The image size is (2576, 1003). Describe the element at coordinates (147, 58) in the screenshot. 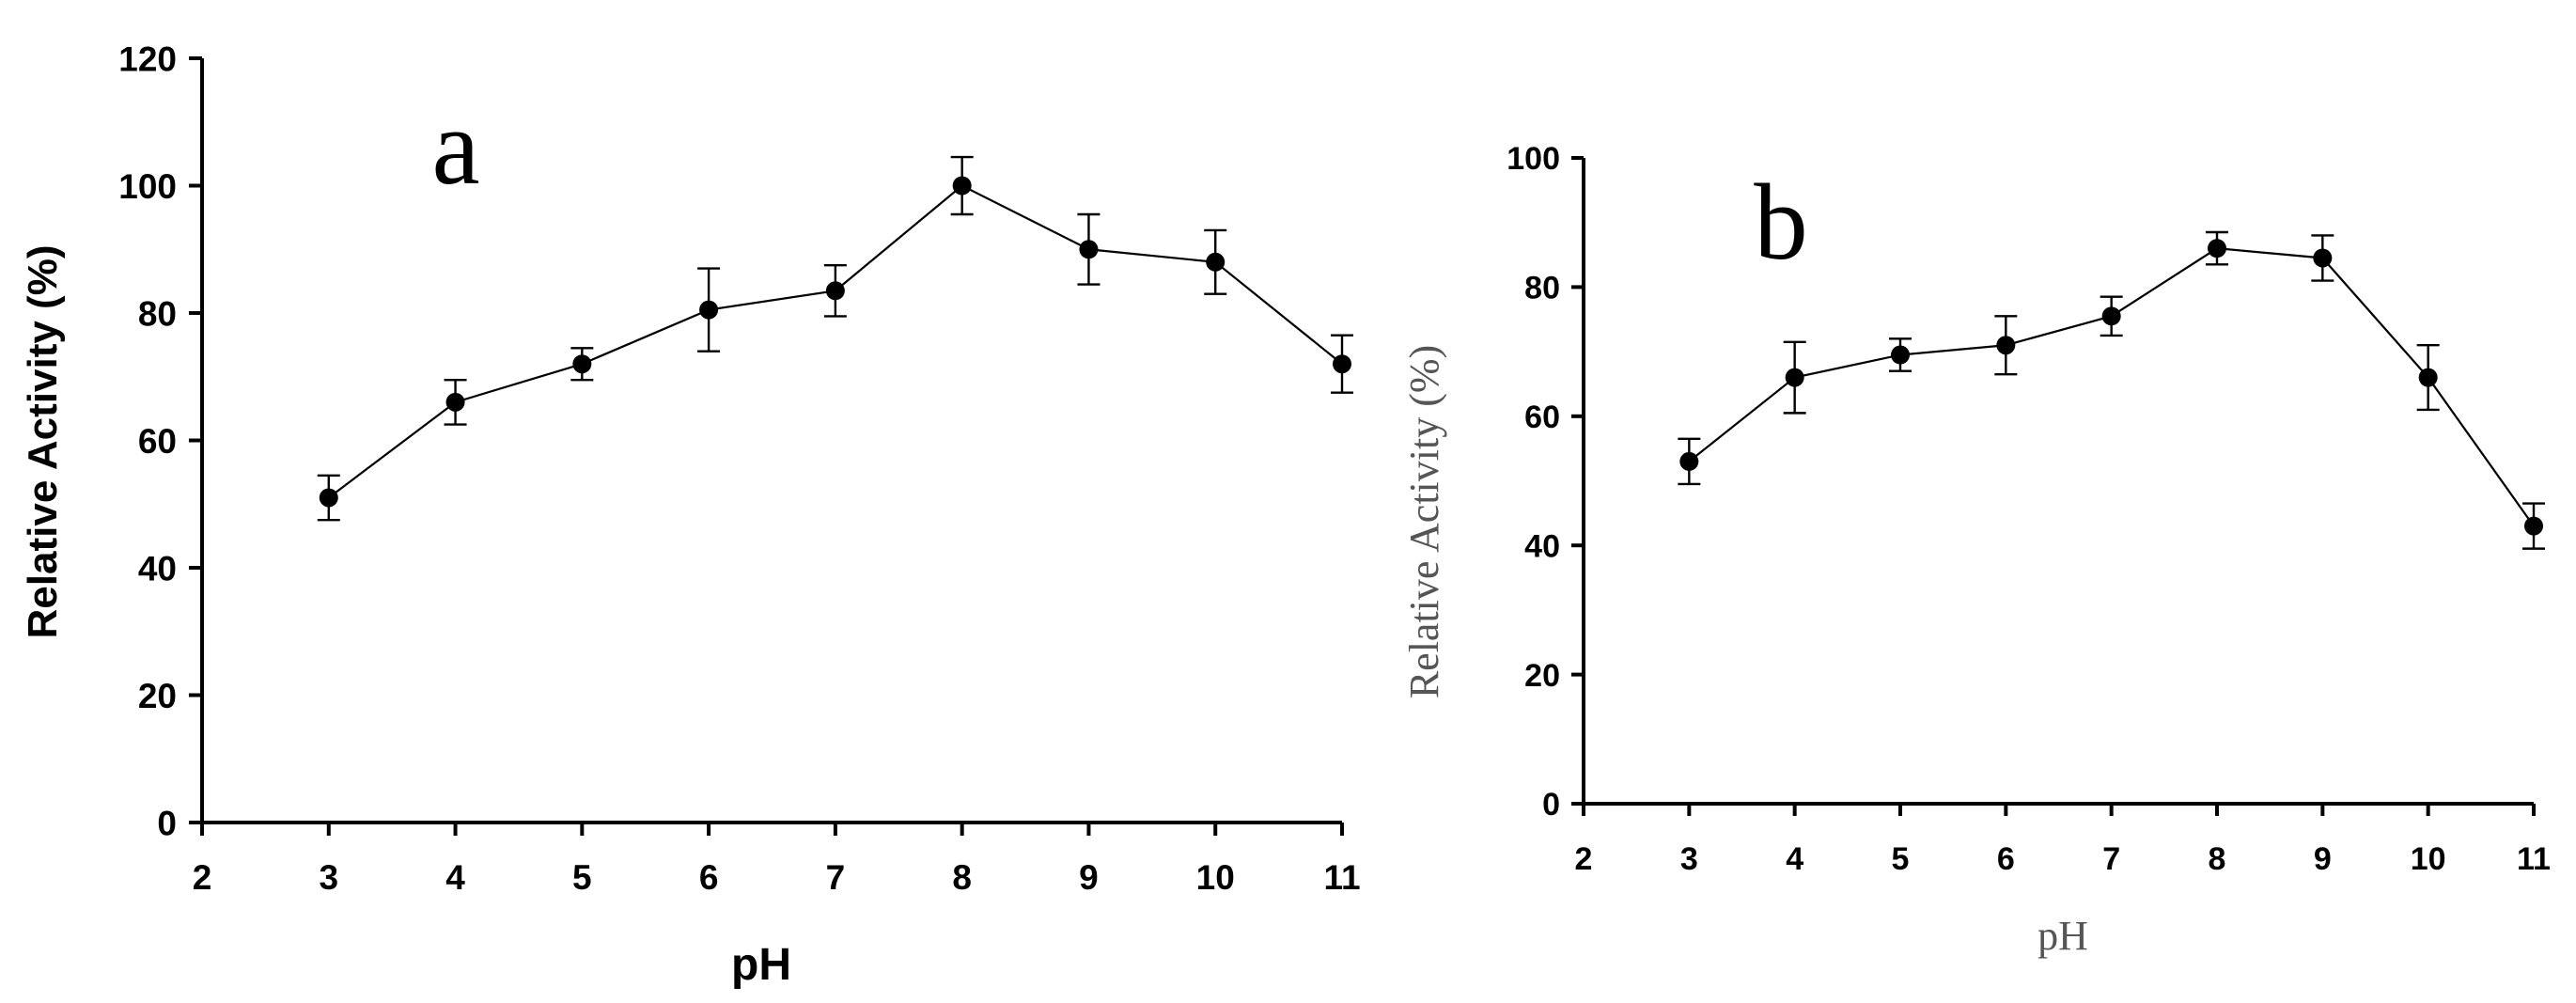

I see `y-tick-label: 120` at that location.